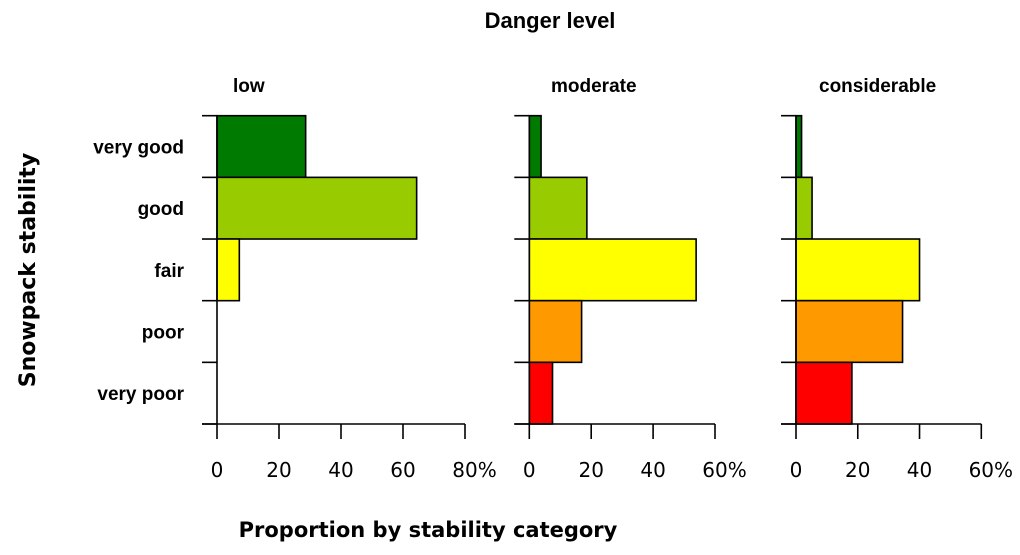 The image size is (1020, 555). What do you see at coordinates (138, 148) in the screenshot?
I see `category-label: very good` at bounding box center [138, 148].